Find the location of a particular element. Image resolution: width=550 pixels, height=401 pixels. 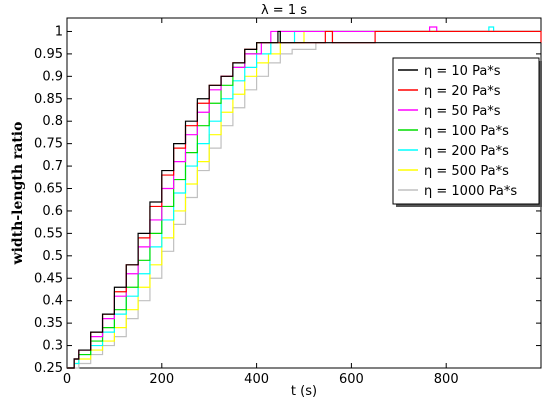

legend-label: η = 10 Pa*s is located at coordinates (462, 71).